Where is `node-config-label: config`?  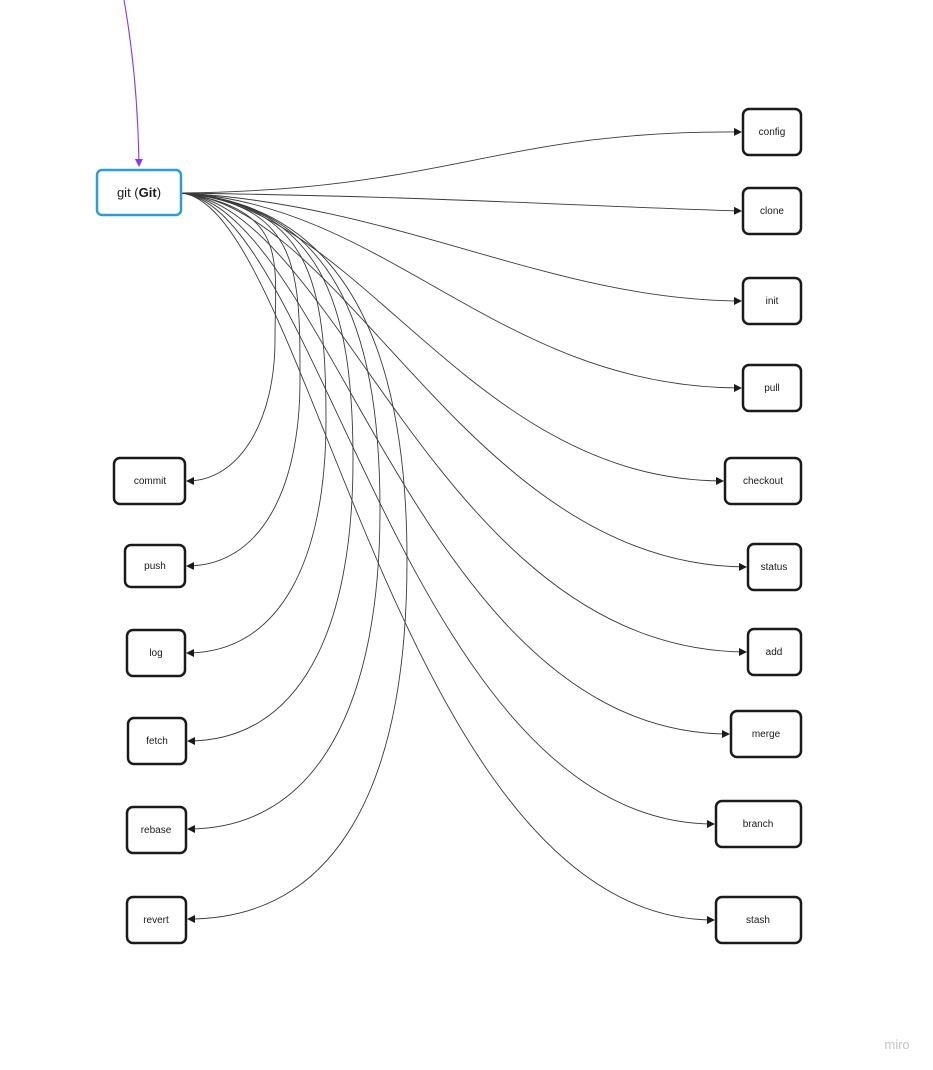
node-config-label: config is located at coordinates (772, 132).